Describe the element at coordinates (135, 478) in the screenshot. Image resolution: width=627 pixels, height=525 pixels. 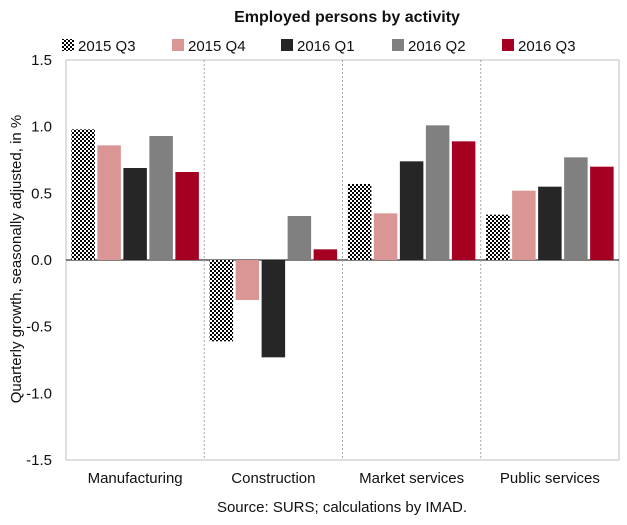
I see `x-category-label: Manufacturing` at that location.